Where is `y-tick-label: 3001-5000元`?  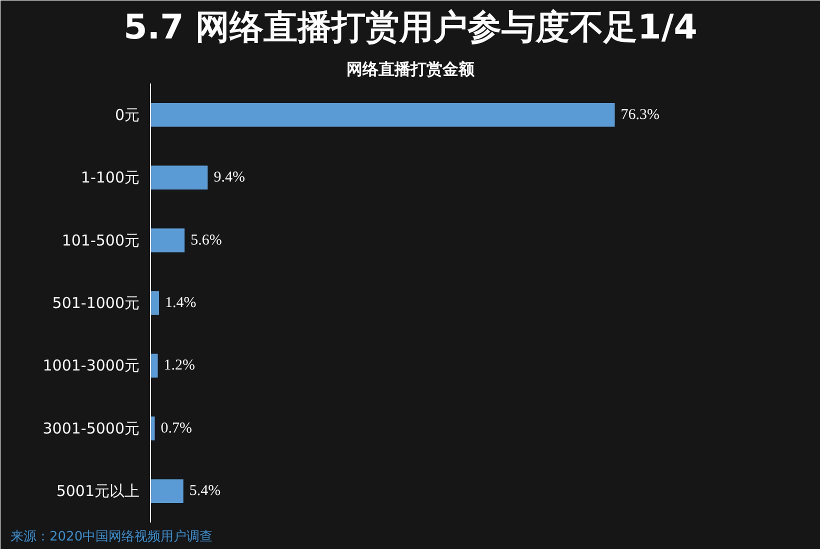
y-tick-label: 3001-5000元 is located at coordinates (91, 428).